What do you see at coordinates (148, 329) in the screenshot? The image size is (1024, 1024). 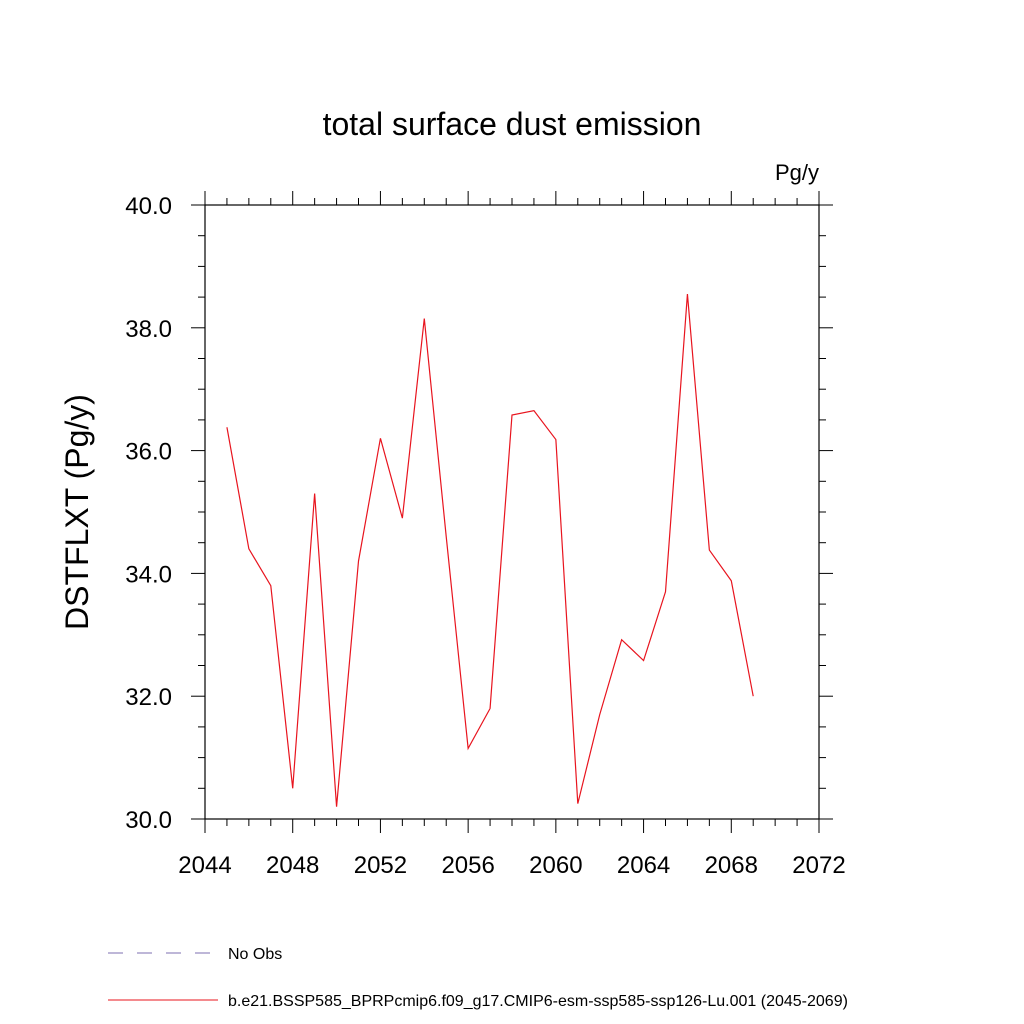 I see `y-tick-label: 38.0` at bounding box center [148, 329].